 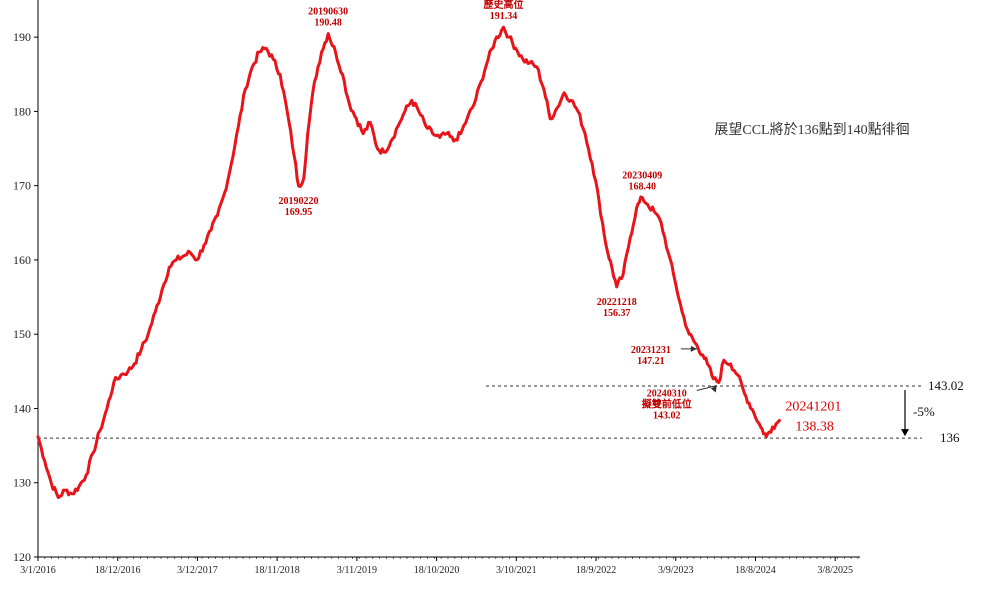 What do you see at coordinates (516, 570) in the screenshot?
I see `x-tick-label: 3/10/2021` at bounding box center [516, 570].